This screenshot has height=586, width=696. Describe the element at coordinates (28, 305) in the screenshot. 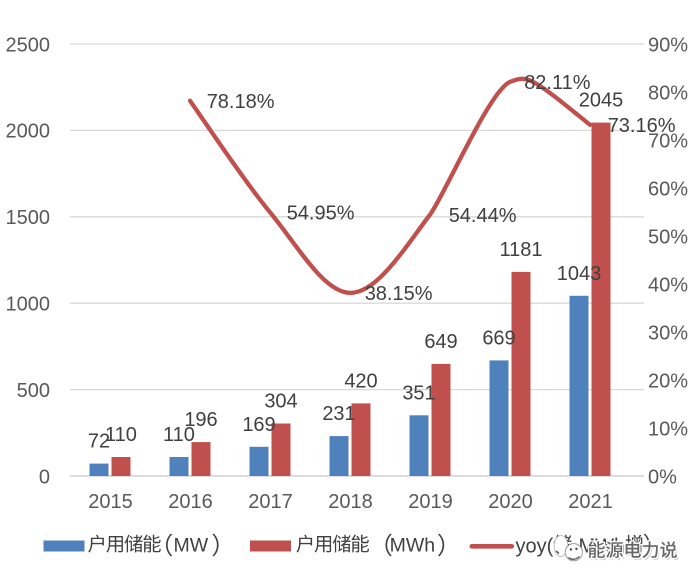

I see `svg-text: 1000` at that location.